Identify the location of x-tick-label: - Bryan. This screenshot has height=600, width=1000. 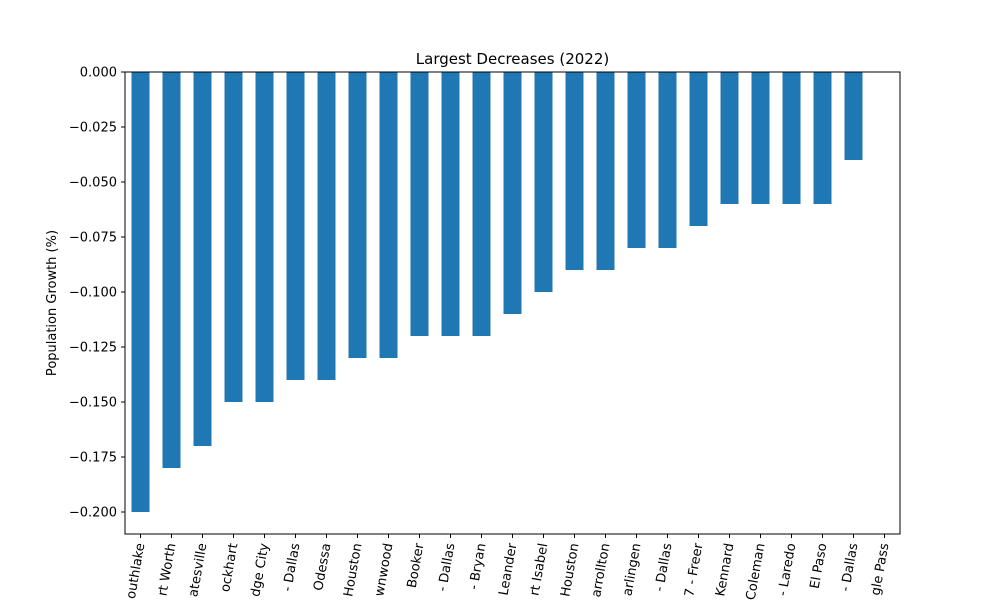
(478, 566).